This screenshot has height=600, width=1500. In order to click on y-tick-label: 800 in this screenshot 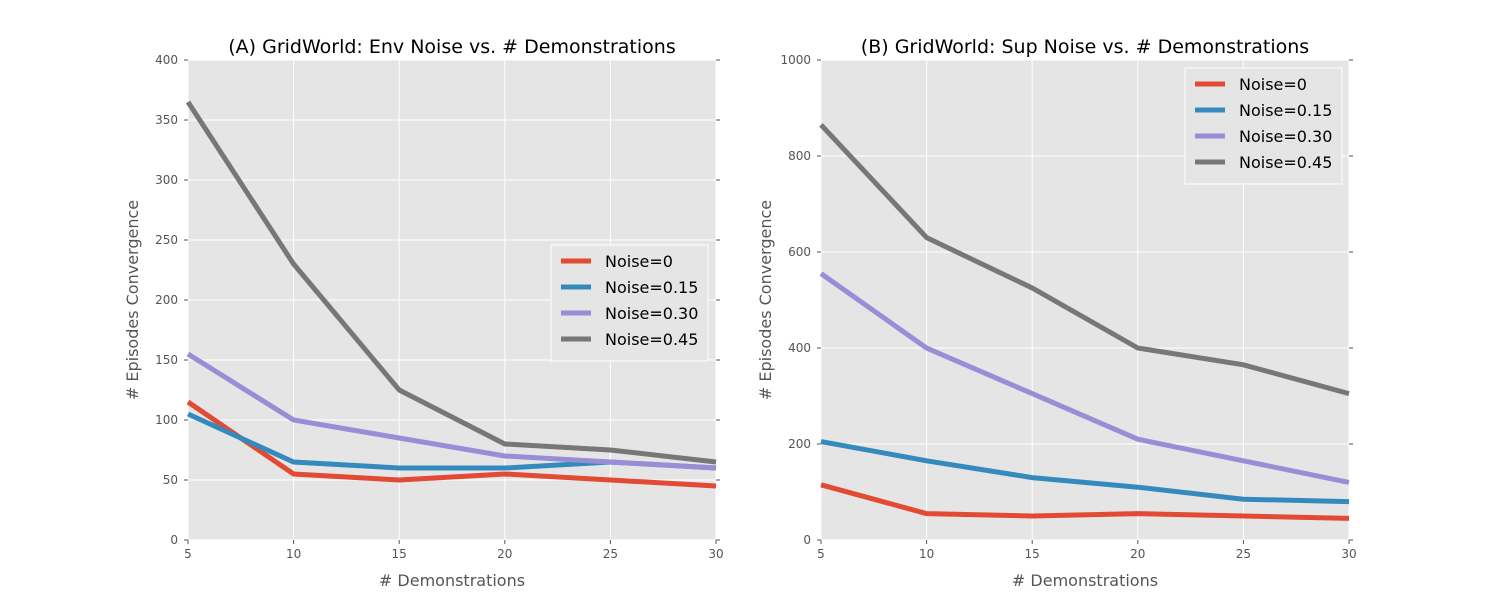, I will do `click(799, 156)`.